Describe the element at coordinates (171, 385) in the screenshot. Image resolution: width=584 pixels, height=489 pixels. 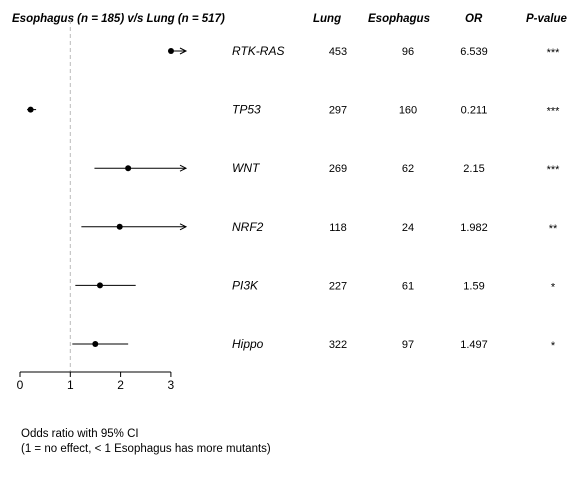
I see `x-tick-label: 3` at that location.